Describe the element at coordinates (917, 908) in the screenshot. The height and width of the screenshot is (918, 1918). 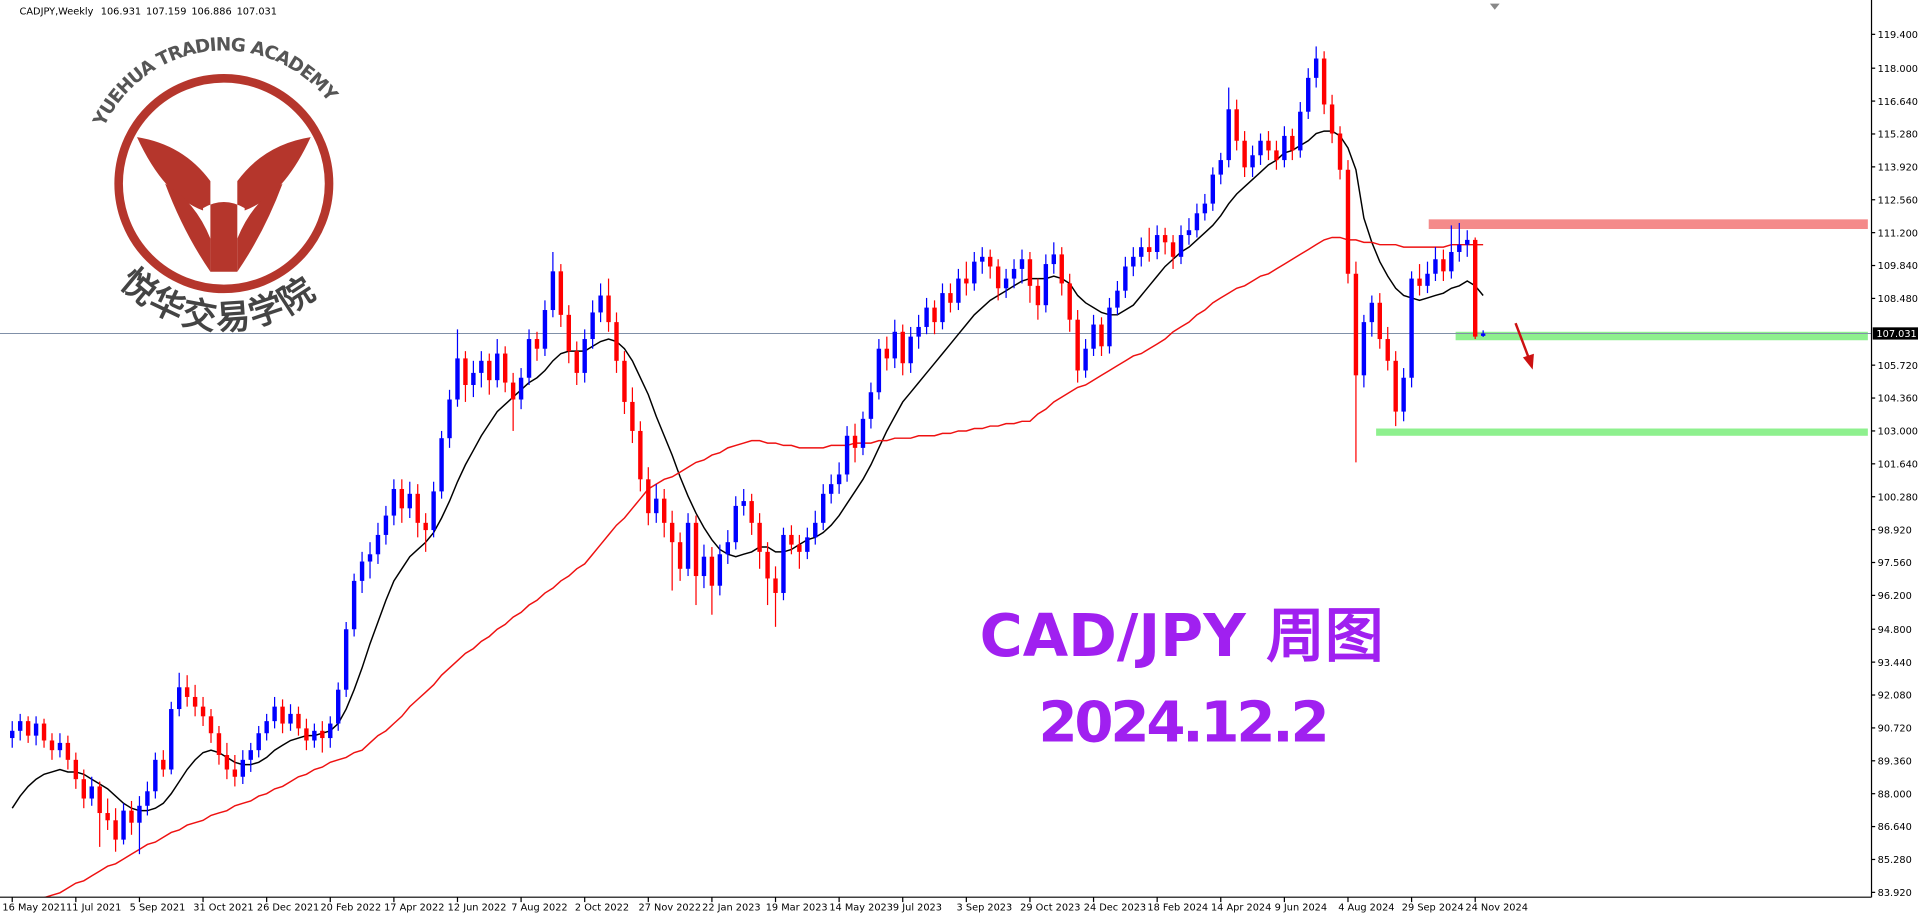
I see `x-tick-label: 9 Jul 2023` at that location.